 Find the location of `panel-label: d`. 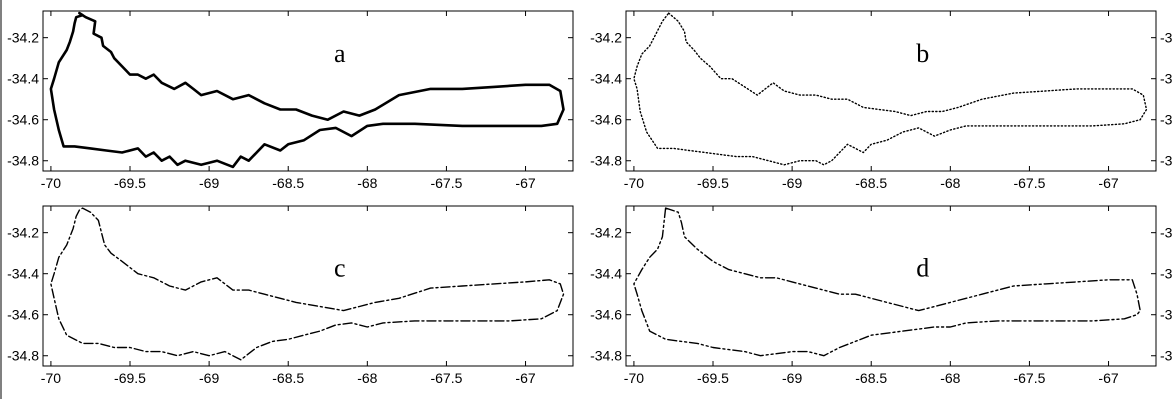

panel-label: d is located at coordinates (922, 267).